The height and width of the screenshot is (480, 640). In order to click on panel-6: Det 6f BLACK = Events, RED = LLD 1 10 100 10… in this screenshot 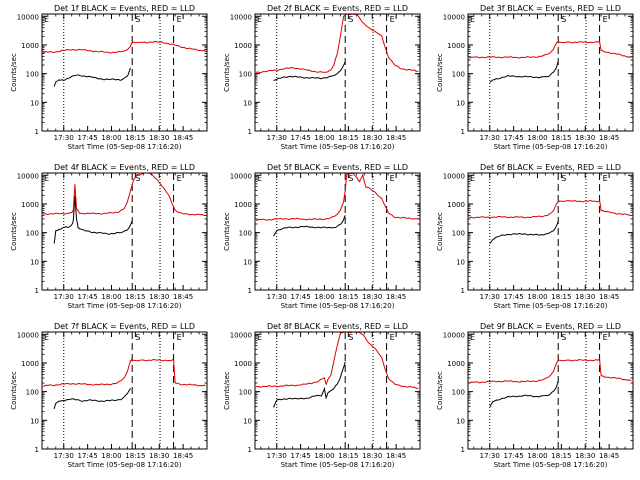, I will do `click(535, 236)`.